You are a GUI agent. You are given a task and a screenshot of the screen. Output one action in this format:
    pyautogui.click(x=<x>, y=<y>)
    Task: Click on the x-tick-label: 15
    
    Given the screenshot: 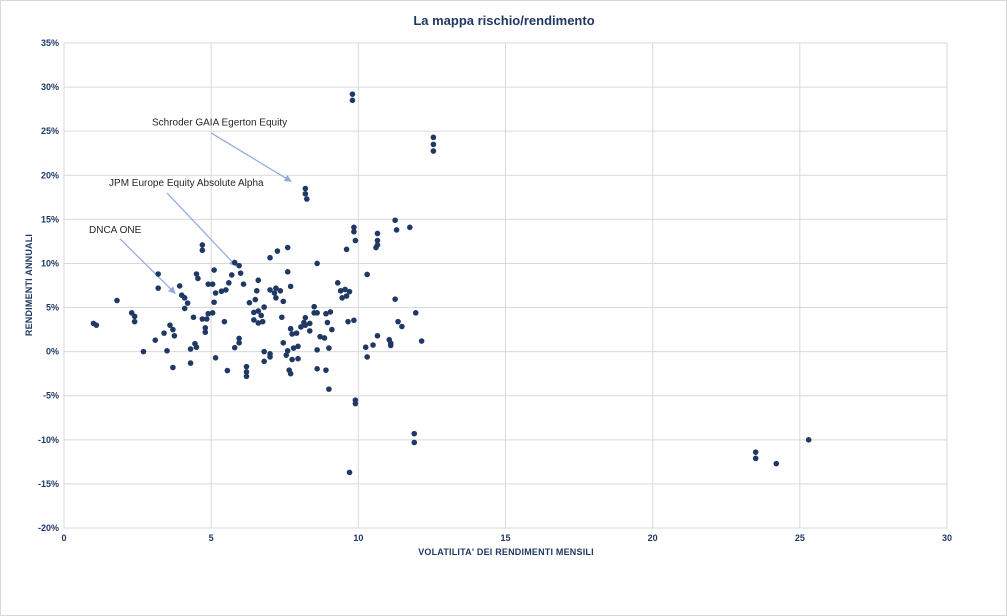 What is the action you would take?
    pyautogui.click(x=505, y=538)
    